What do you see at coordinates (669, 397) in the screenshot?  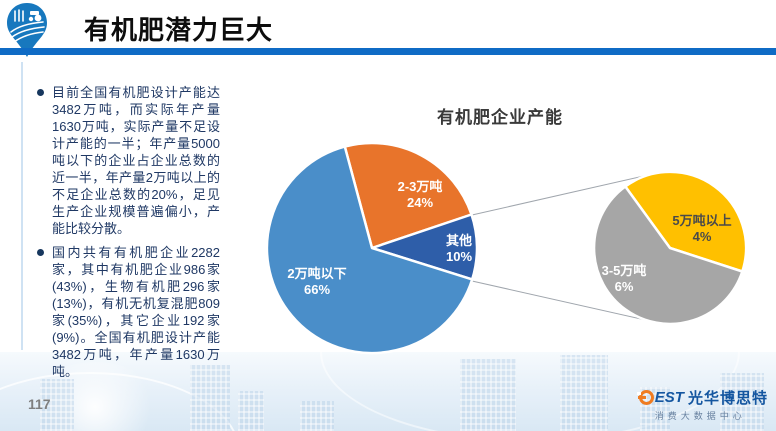 I see `brand-est-text: EST` at bounding box center [669, 397].